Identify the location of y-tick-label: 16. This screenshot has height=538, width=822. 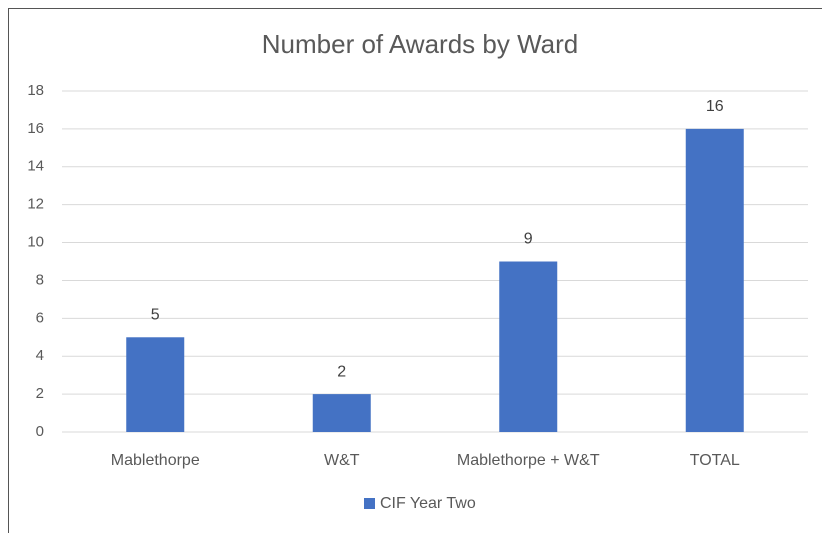
(35, 128).